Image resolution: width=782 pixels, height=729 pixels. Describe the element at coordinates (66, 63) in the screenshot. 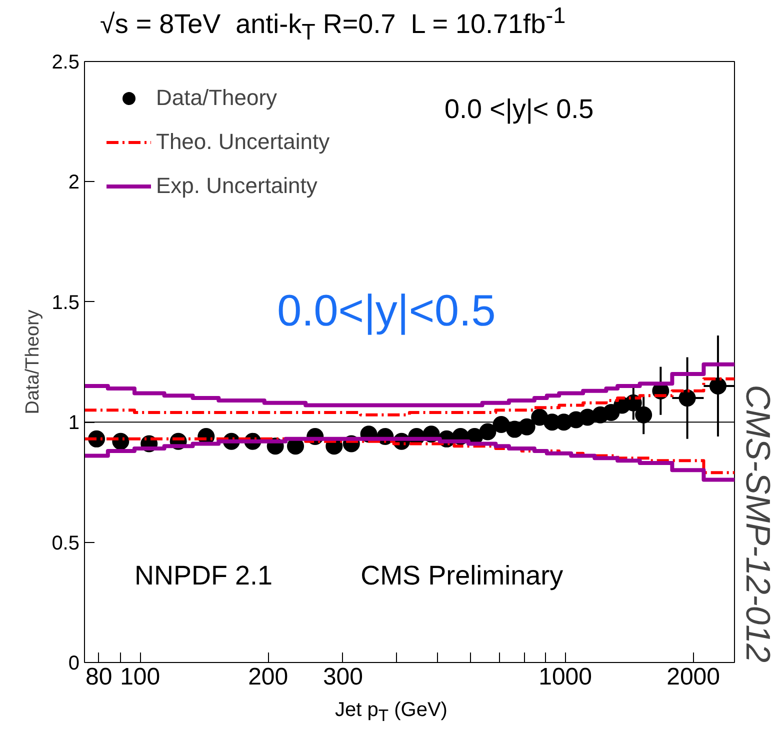

I see `y-tick-label: 2.5` at that location.